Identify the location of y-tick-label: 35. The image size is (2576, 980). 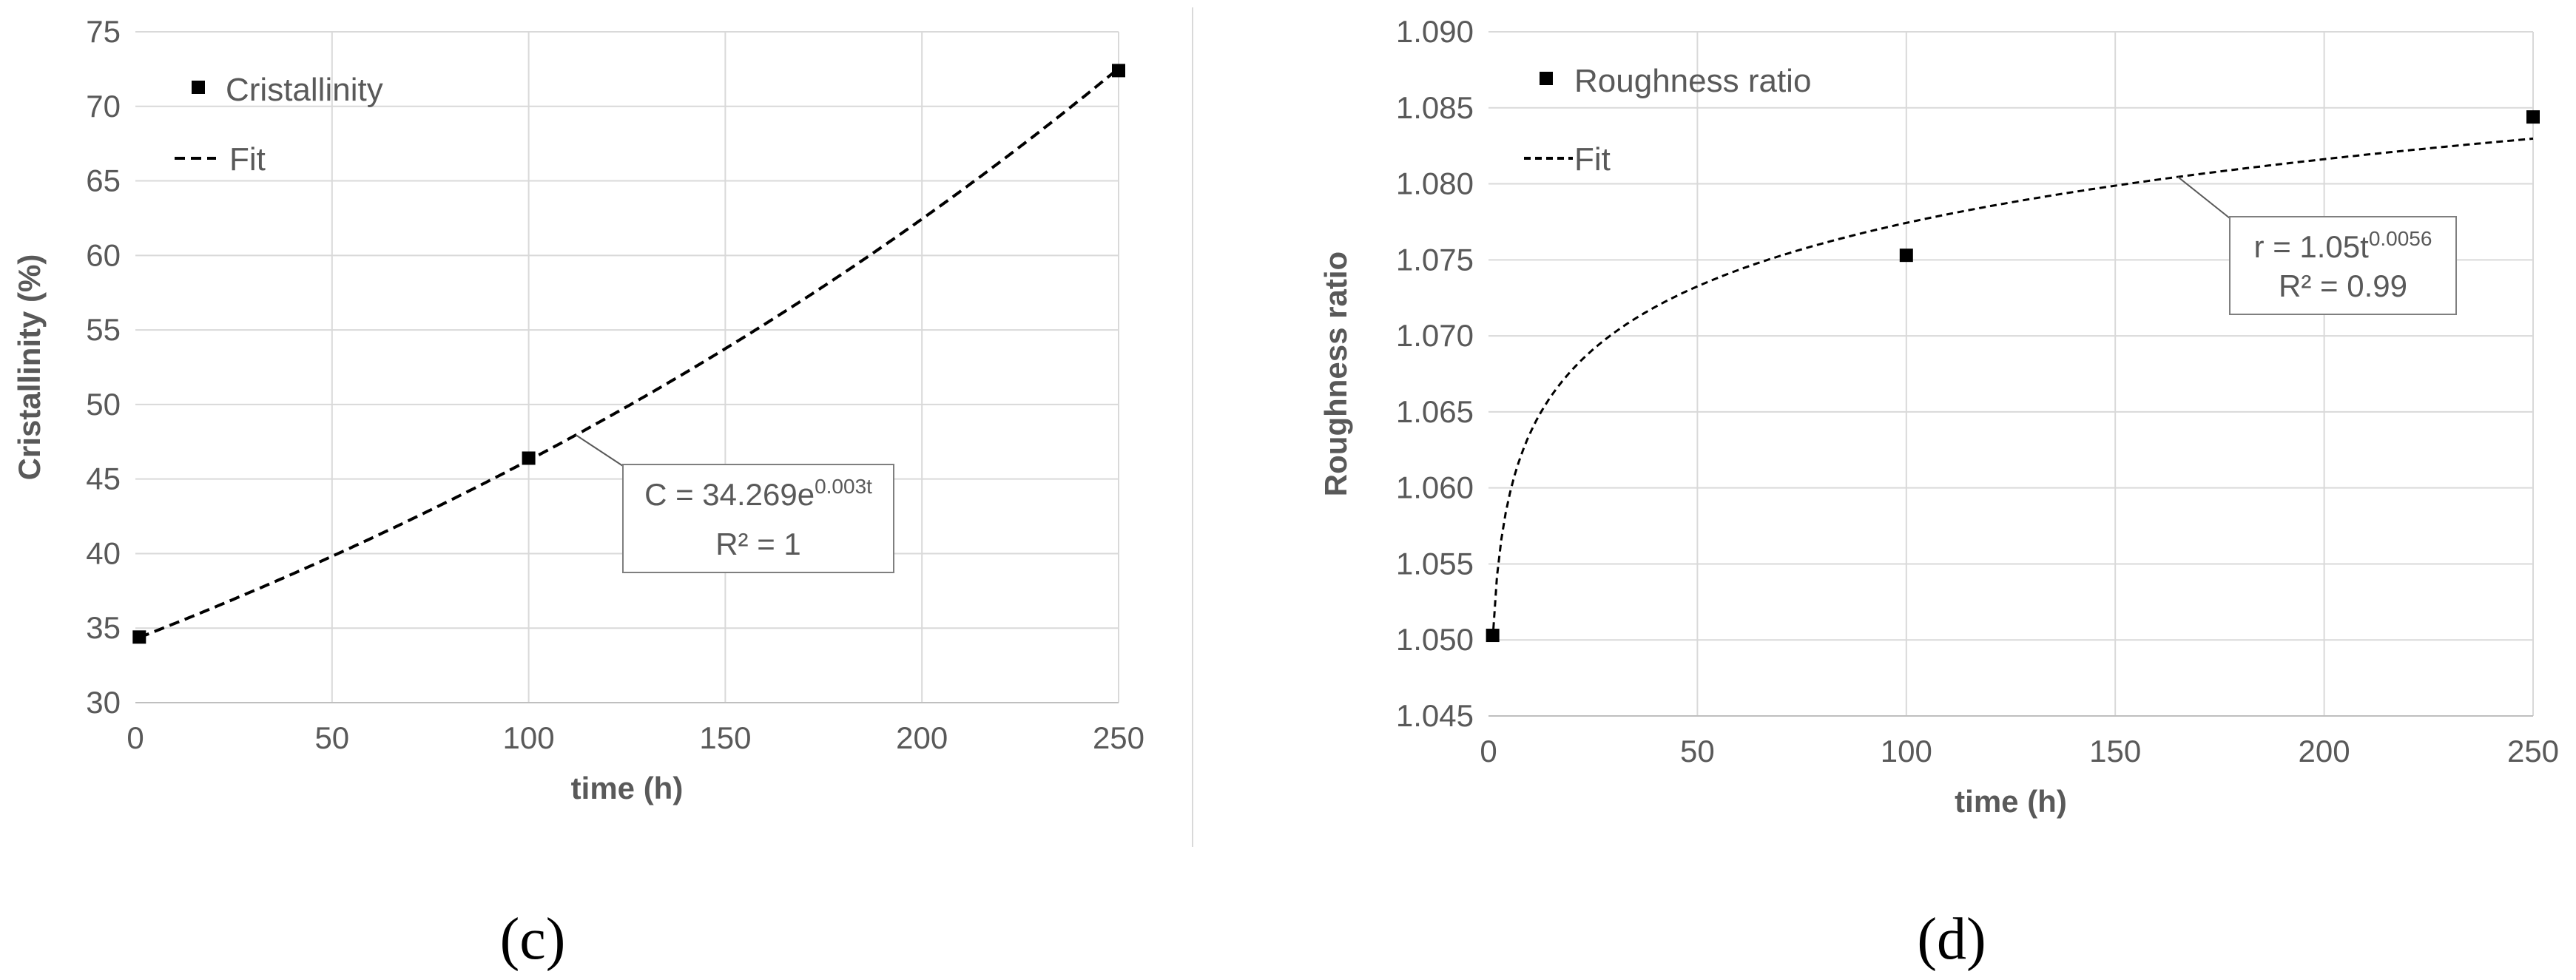
(103, 627).